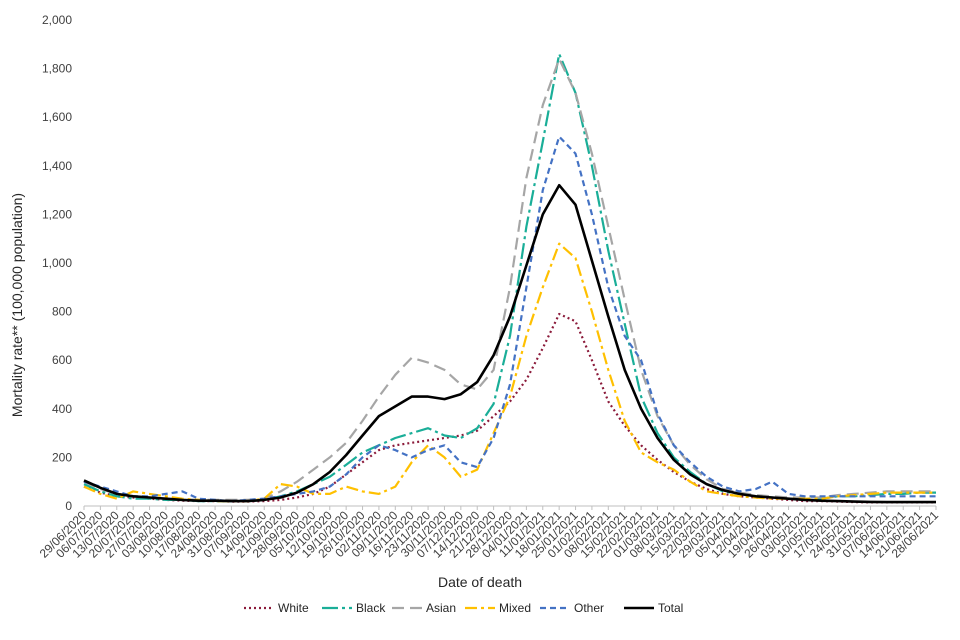  Describe the element at coordinates (68, 506) in the screenshot. I see `y-tick-label: 0` at that location.